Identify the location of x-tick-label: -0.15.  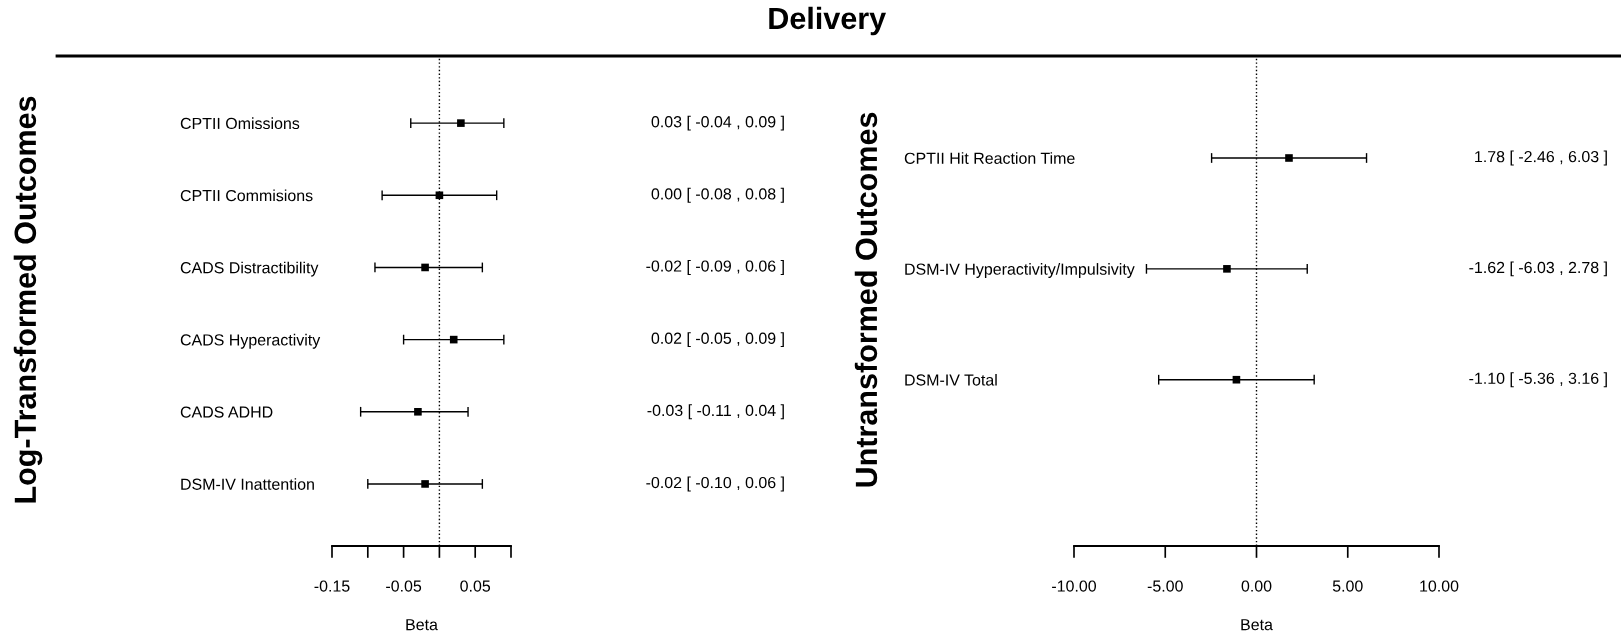
(332, 586).